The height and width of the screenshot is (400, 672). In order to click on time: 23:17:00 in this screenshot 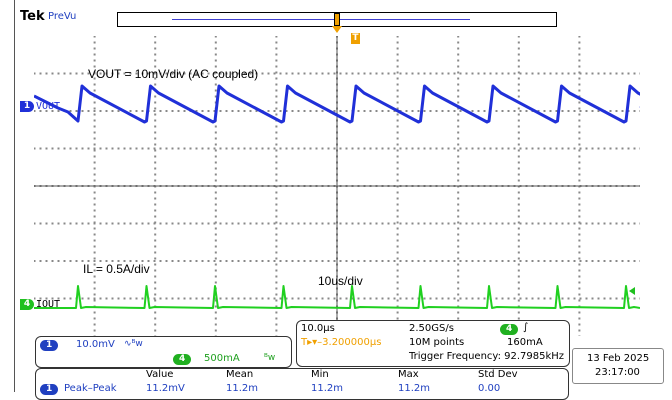, I will do `click(617, 372)`.